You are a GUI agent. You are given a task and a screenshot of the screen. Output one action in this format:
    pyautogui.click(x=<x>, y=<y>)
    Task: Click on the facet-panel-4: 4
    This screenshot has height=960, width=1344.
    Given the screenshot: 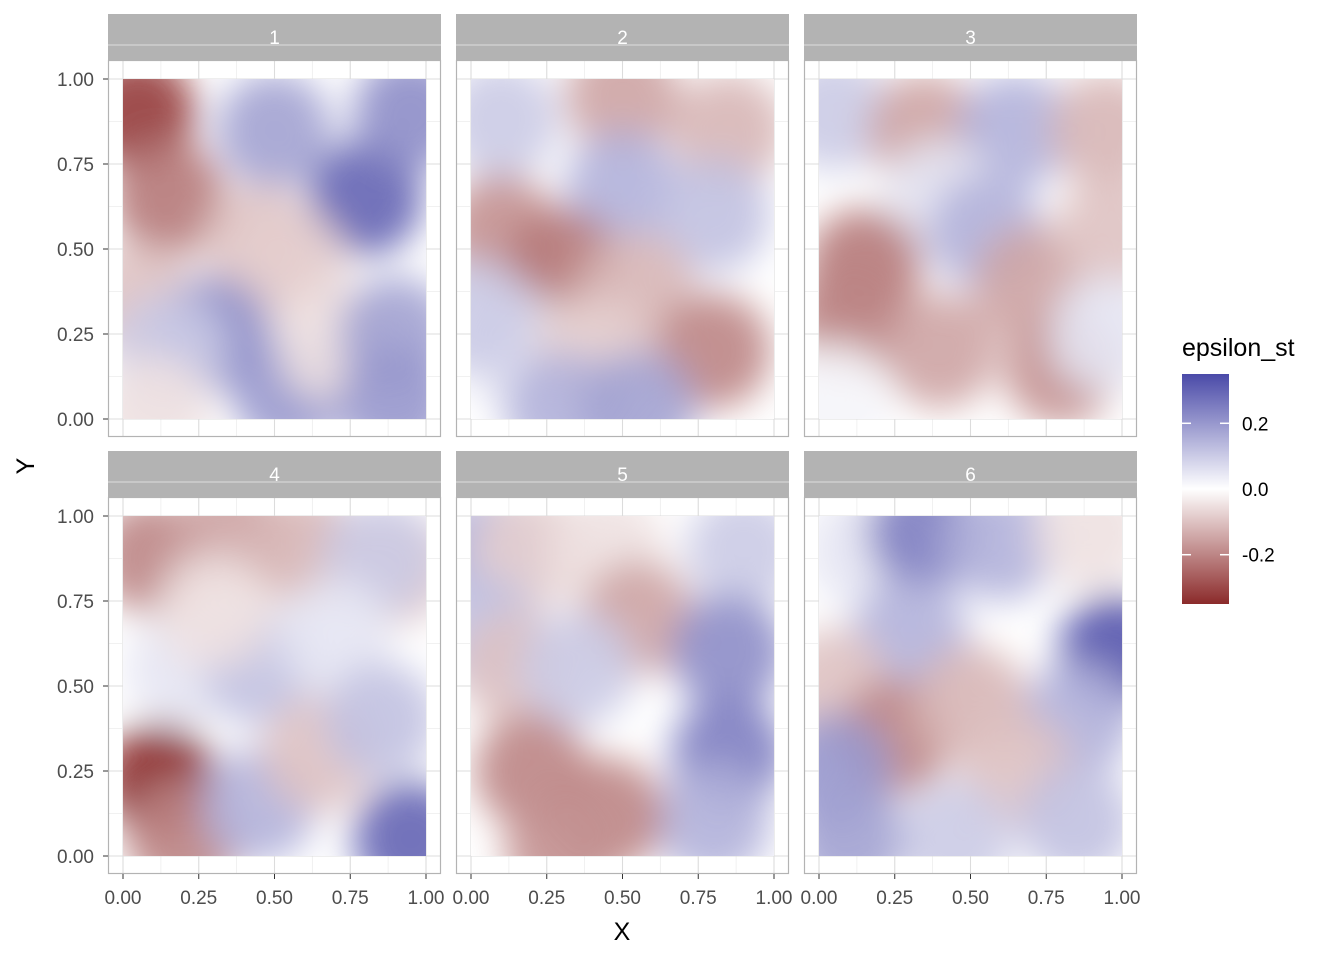 What is the action you would take?
    pyautogui.click(x=274, y=663)
    